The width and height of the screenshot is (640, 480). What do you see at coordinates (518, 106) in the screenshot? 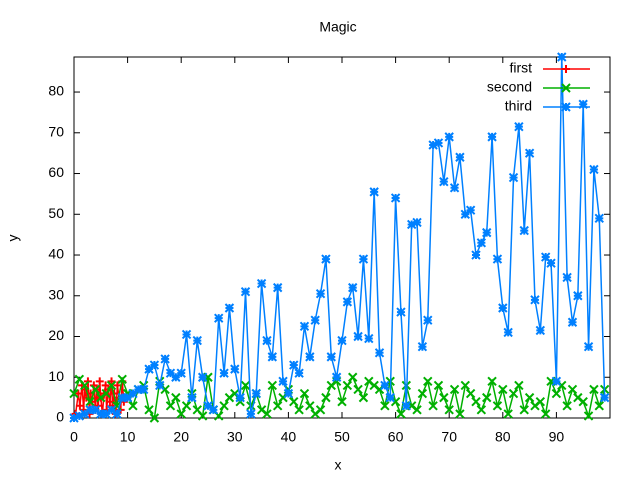
I see `legend-label: third` at bounding box center [518, 106].